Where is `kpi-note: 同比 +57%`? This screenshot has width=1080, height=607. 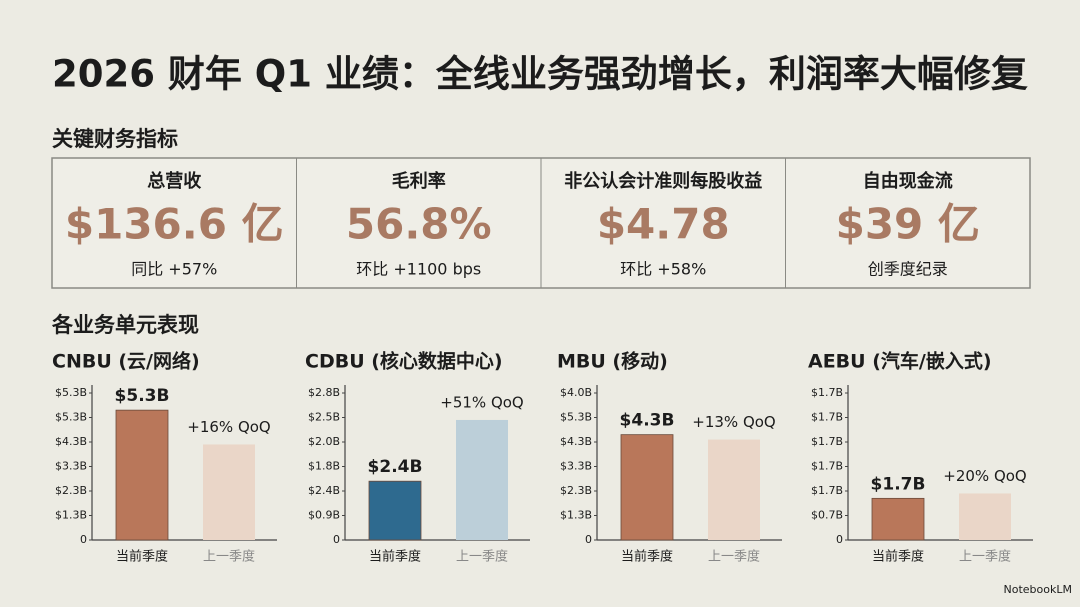 kpi-note: 同比 +57% is located at coordinates (174, 269).